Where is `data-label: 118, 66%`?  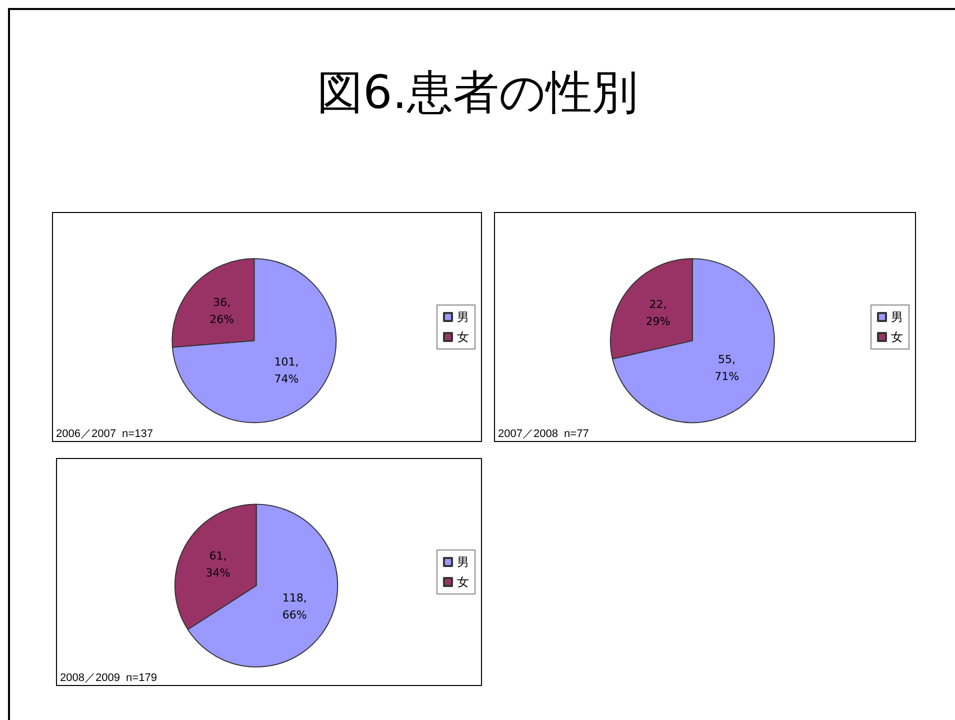
data-label: 118, 66% is located at coordinates (294, 607).